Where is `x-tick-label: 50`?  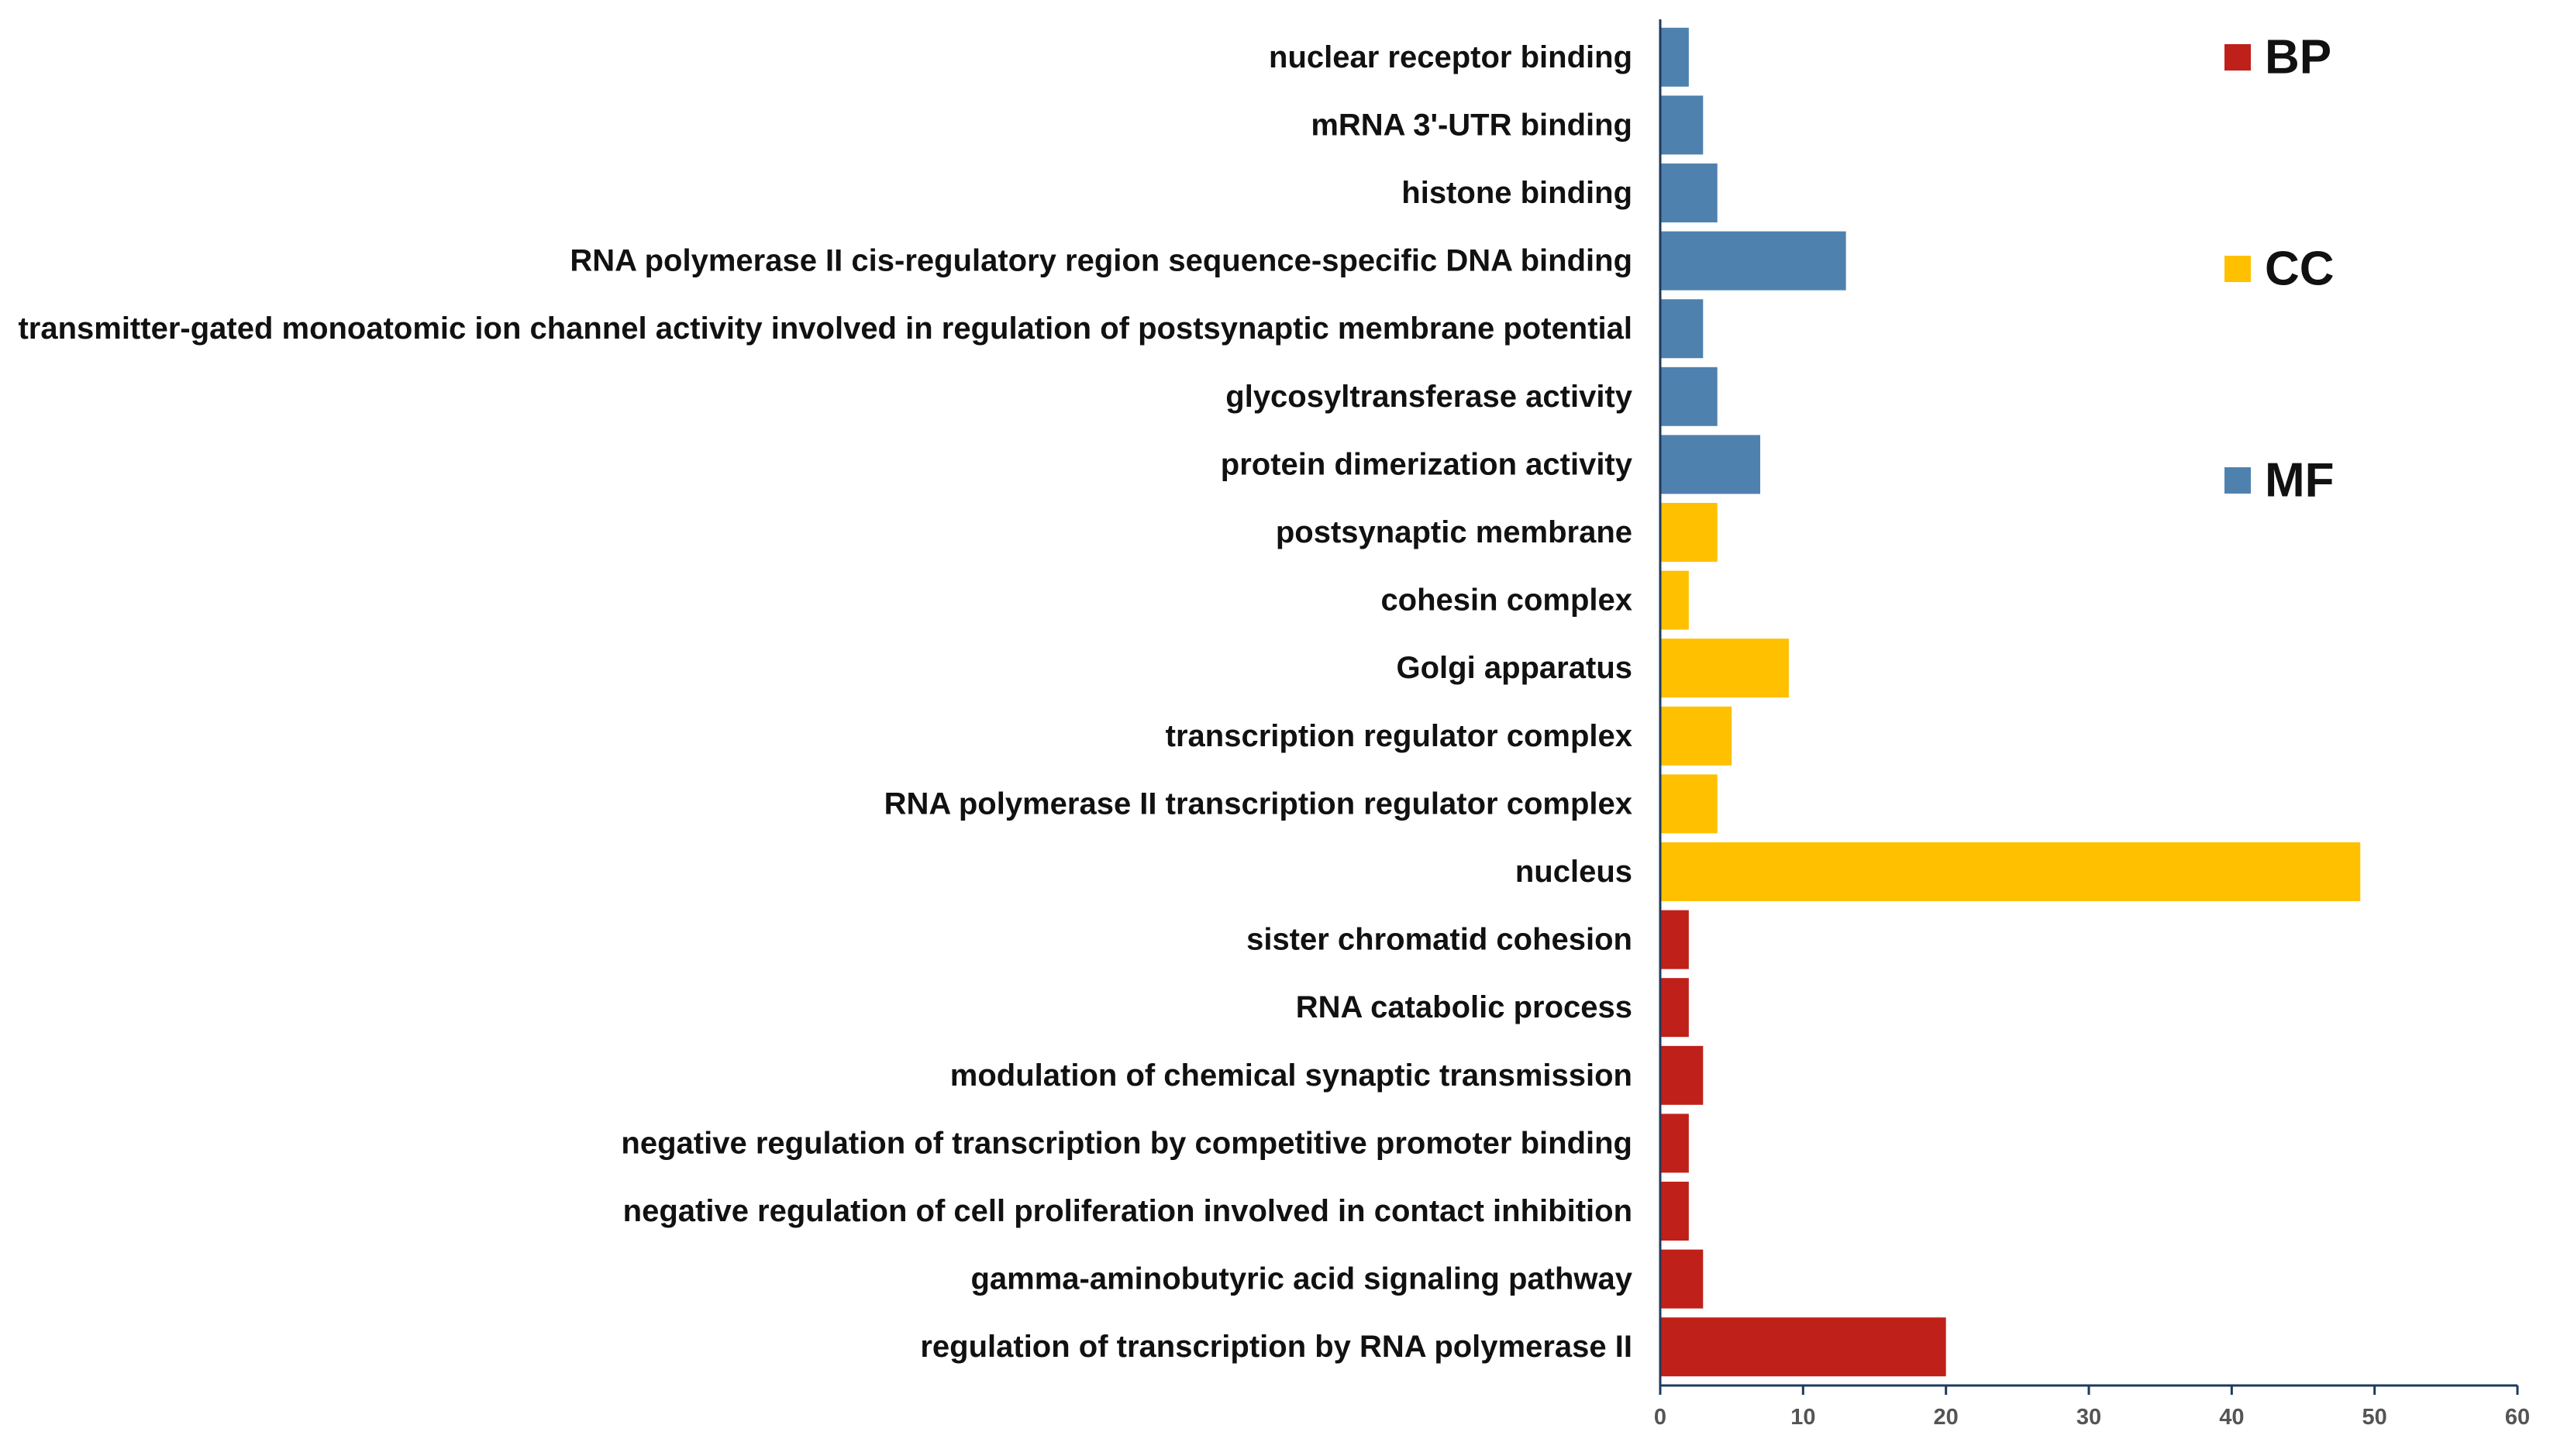 x-tick-label: 50 is located at coordinates (2375, 1418).